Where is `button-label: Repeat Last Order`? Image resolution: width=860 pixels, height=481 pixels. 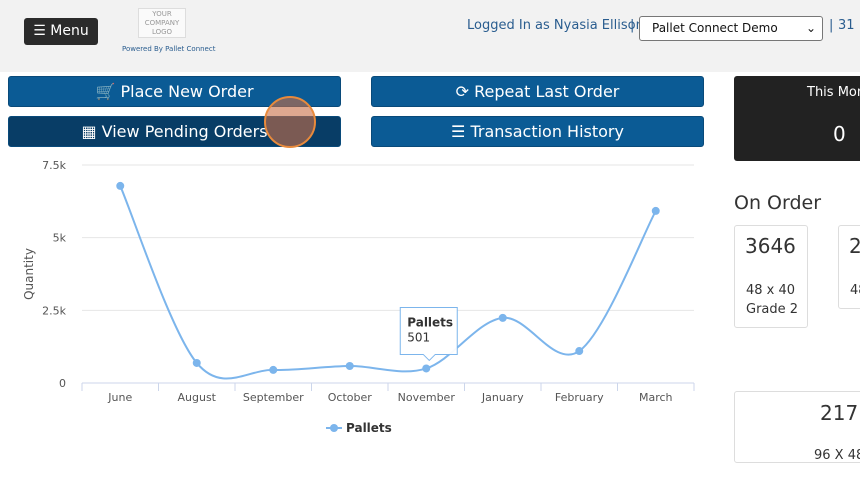 button-label: Repeat Last Order is located at coordinates (547, 91).